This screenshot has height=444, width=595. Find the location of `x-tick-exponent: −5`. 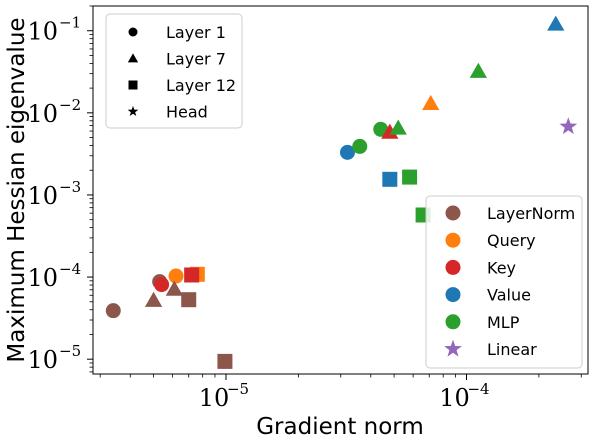

x-tick-exponent: −5 is located at coordinates (238, 389).